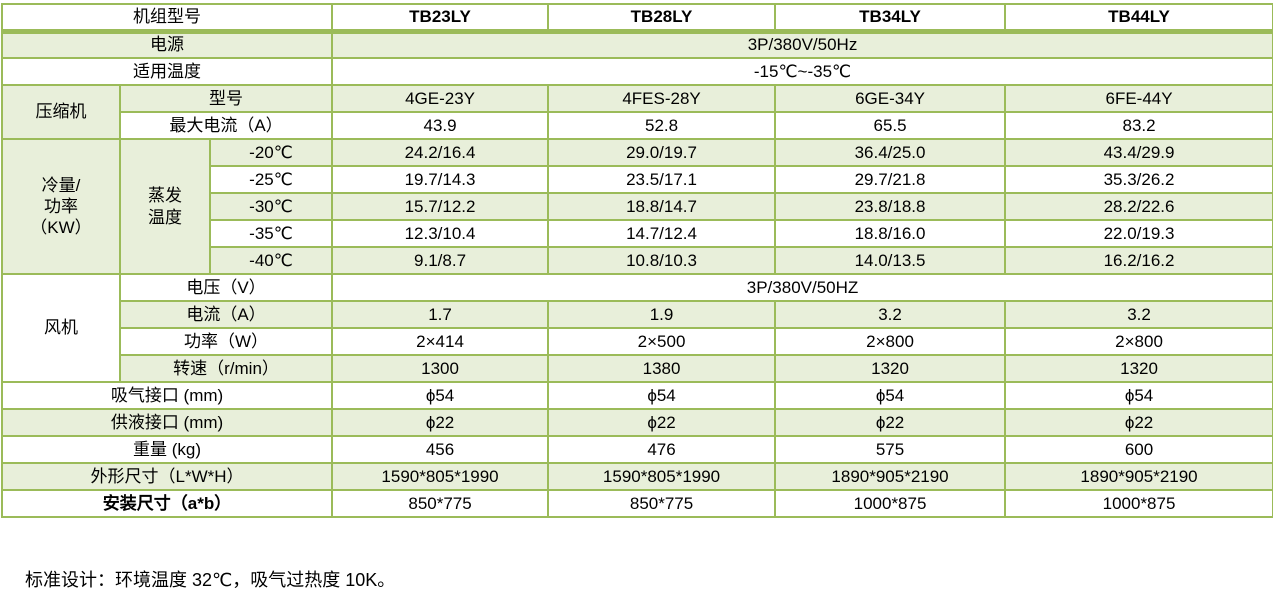 This screenshot has width=1273, height=592. What do you see at coordinates (1138, 18) in the screenshot?
I see `model-name: TB44LY` at bounding box center [1138, 18].